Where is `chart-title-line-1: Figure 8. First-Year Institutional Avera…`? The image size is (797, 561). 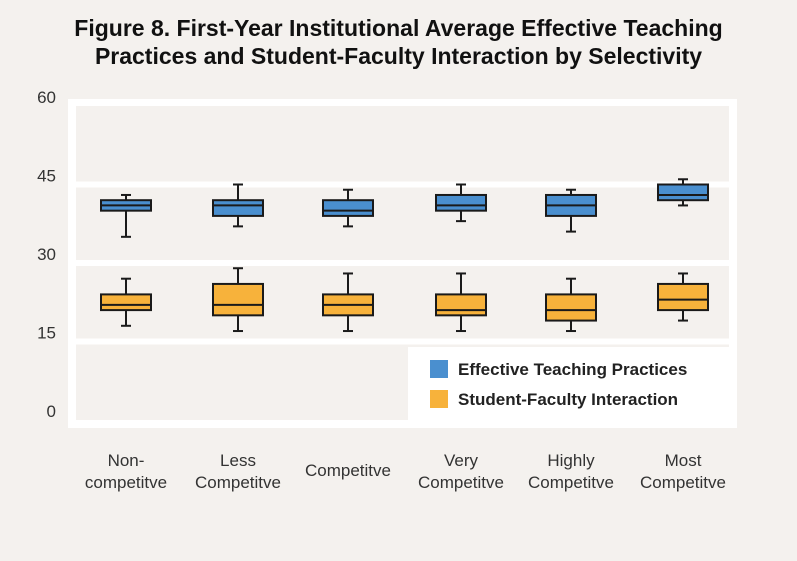
chart-title-line-1: Figure 8. First-Year Institutional Avera… is located at coordinates (398, 28).